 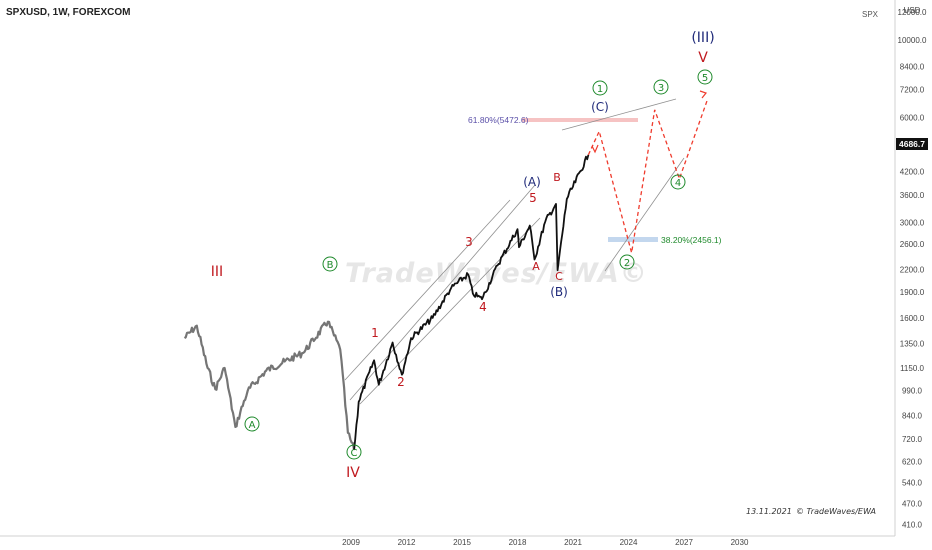 What do you see at coordinates (559, 292) in the screenshot?
I see `wave-paren-B-label: (B)` at bounding box center [559, 292].